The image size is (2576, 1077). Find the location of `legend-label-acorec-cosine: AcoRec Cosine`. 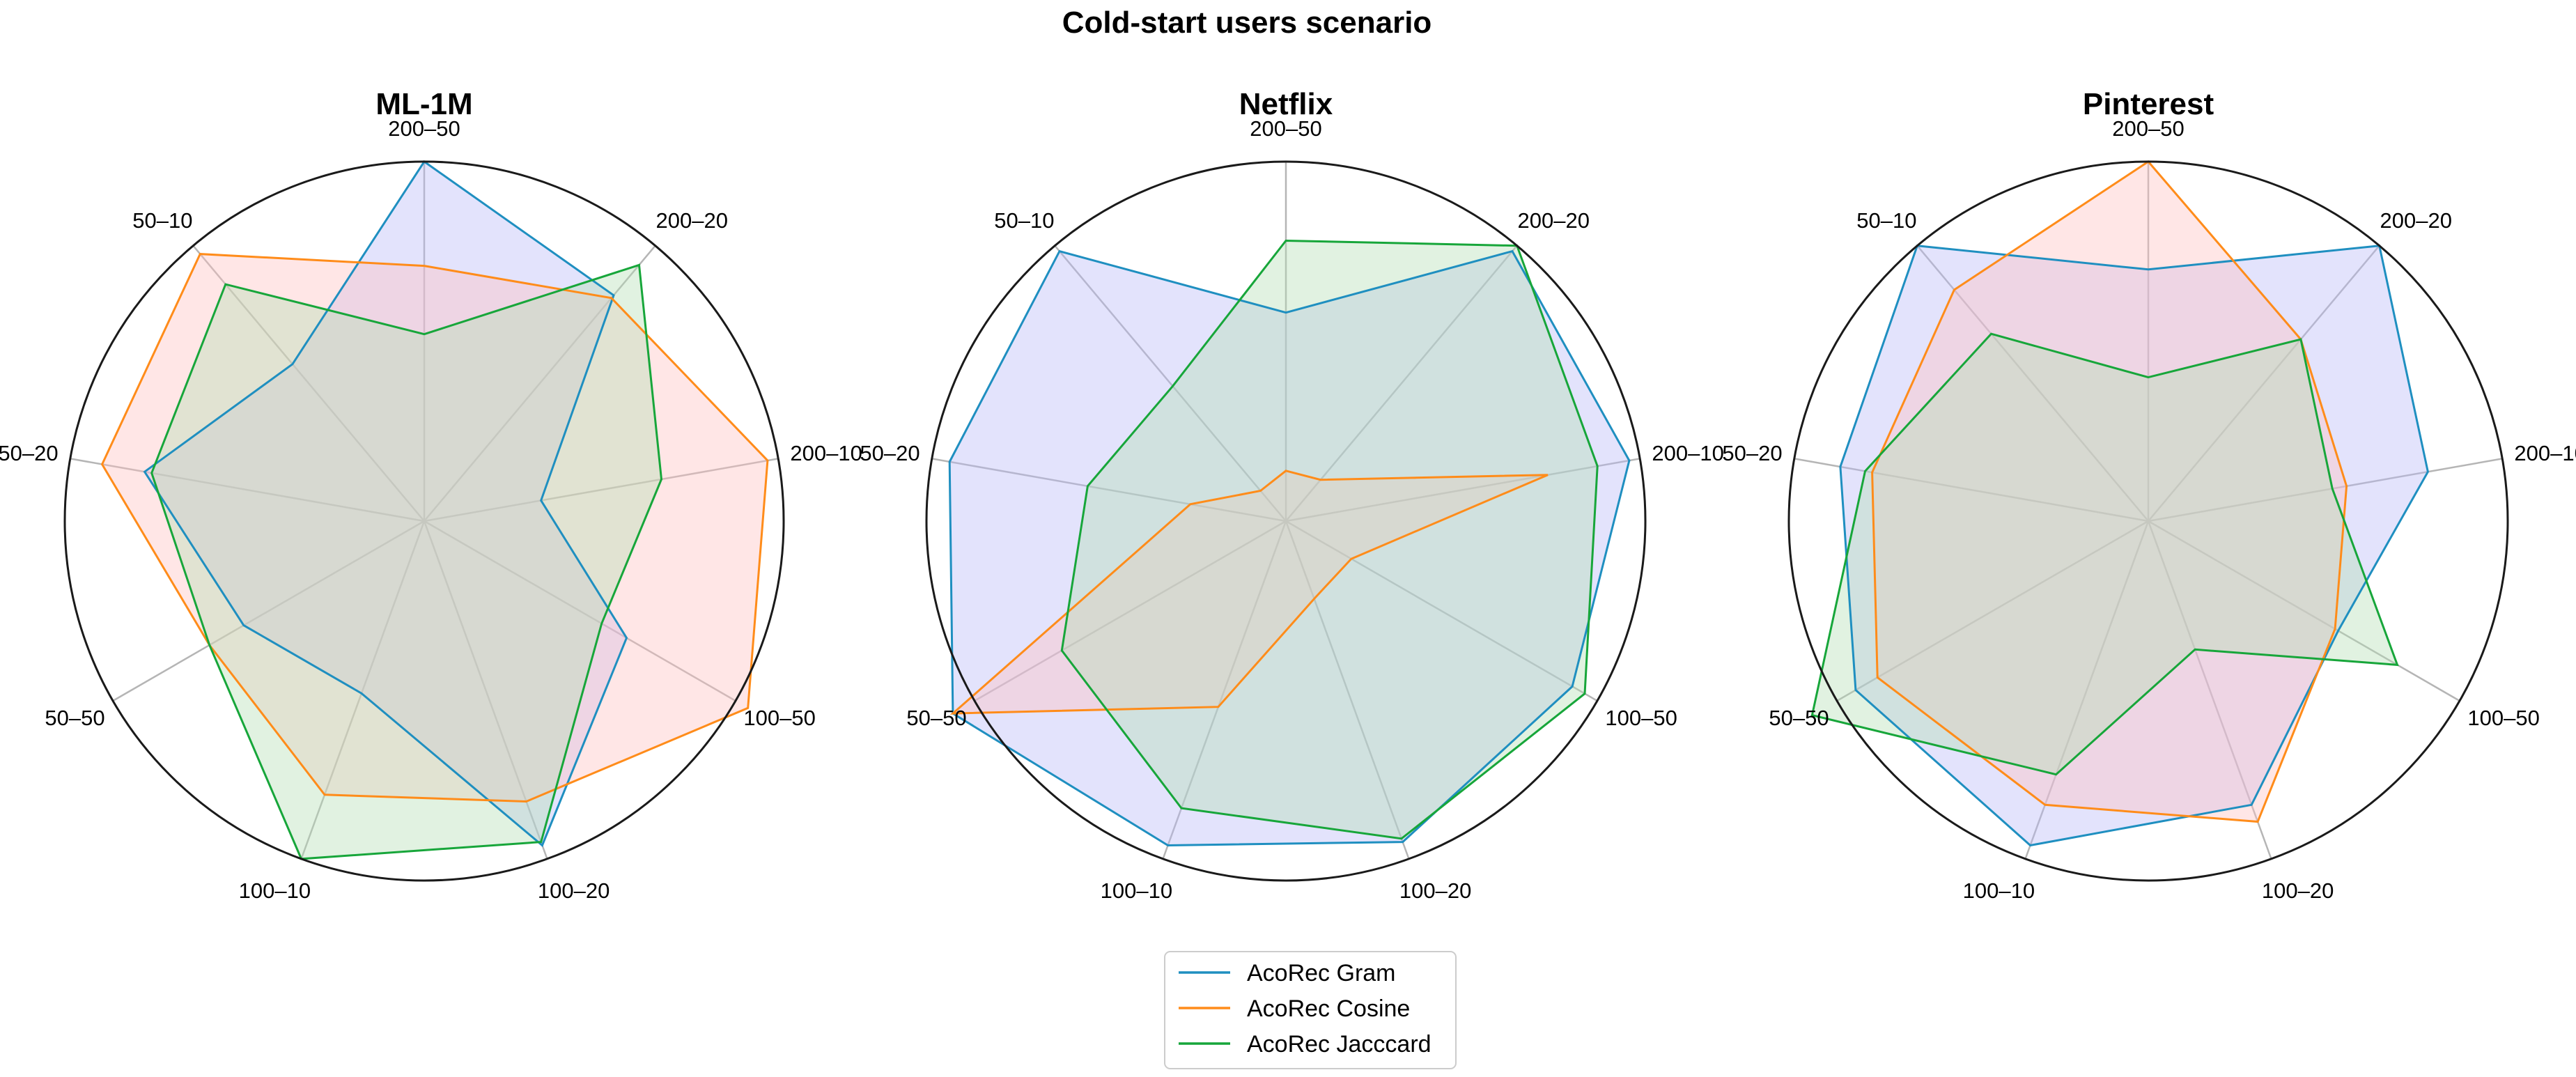

legend-label-acorec-cosine: AcoRec Cosine is located at coordinates (1328, 1008).